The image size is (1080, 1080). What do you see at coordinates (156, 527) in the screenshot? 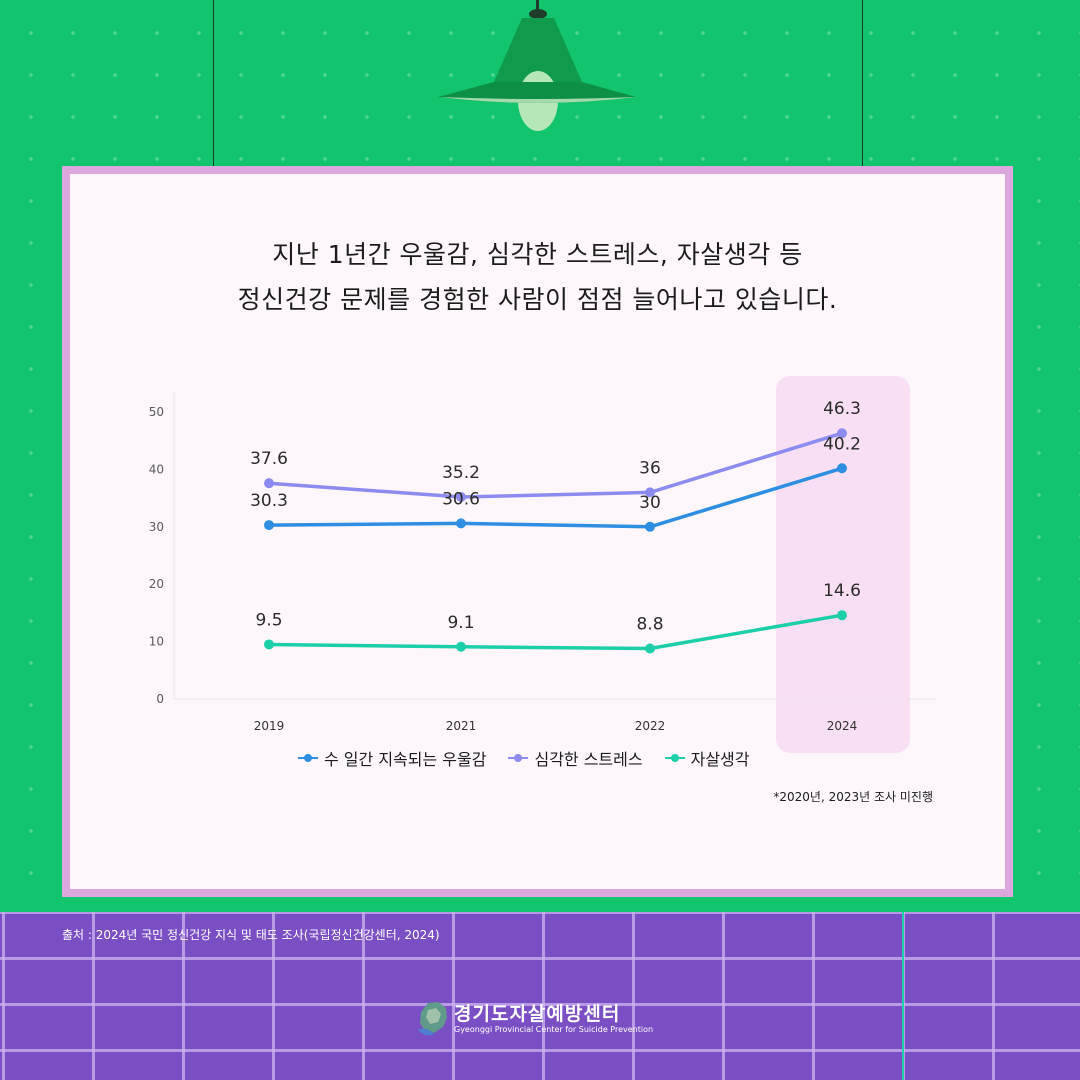
I see `y-tick-label: 30` at bounding box center [156, 527].